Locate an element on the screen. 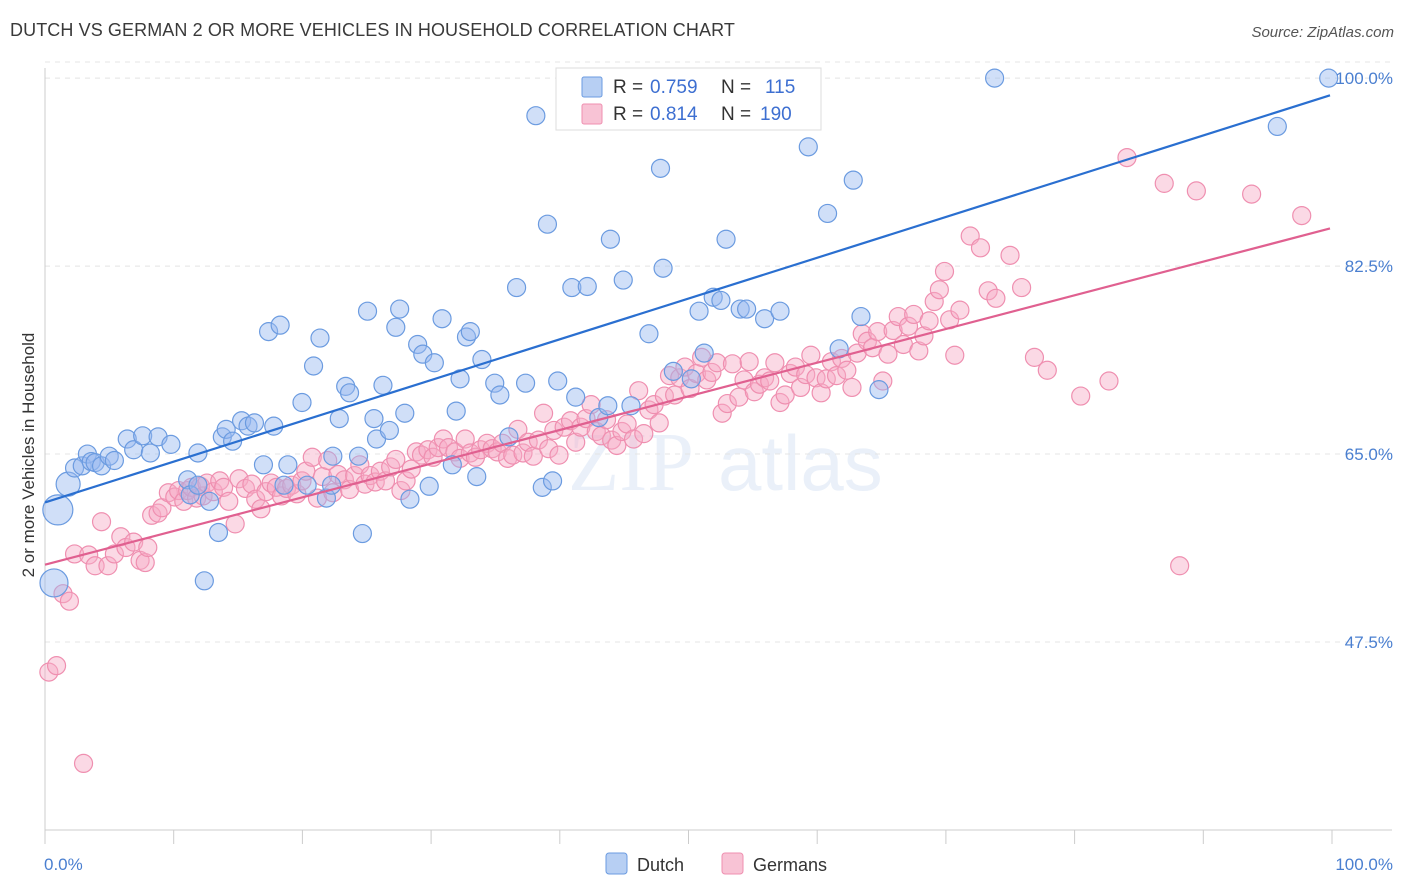 The height and width of the screenshot is (892, 1406). german-series-label: Germans is located at coordinates (790, 865).